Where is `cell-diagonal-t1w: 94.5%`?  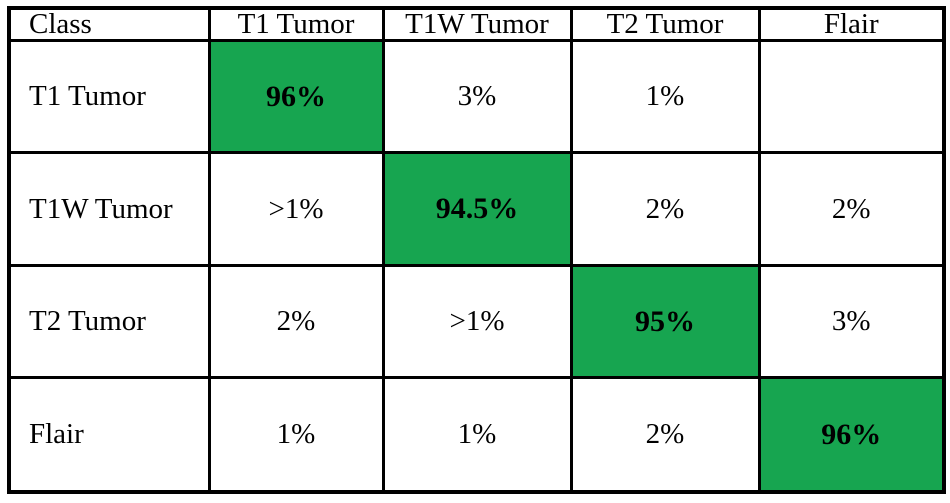 cell-diagonal-t1w: 94.5% is located at coordinates (477, 209).